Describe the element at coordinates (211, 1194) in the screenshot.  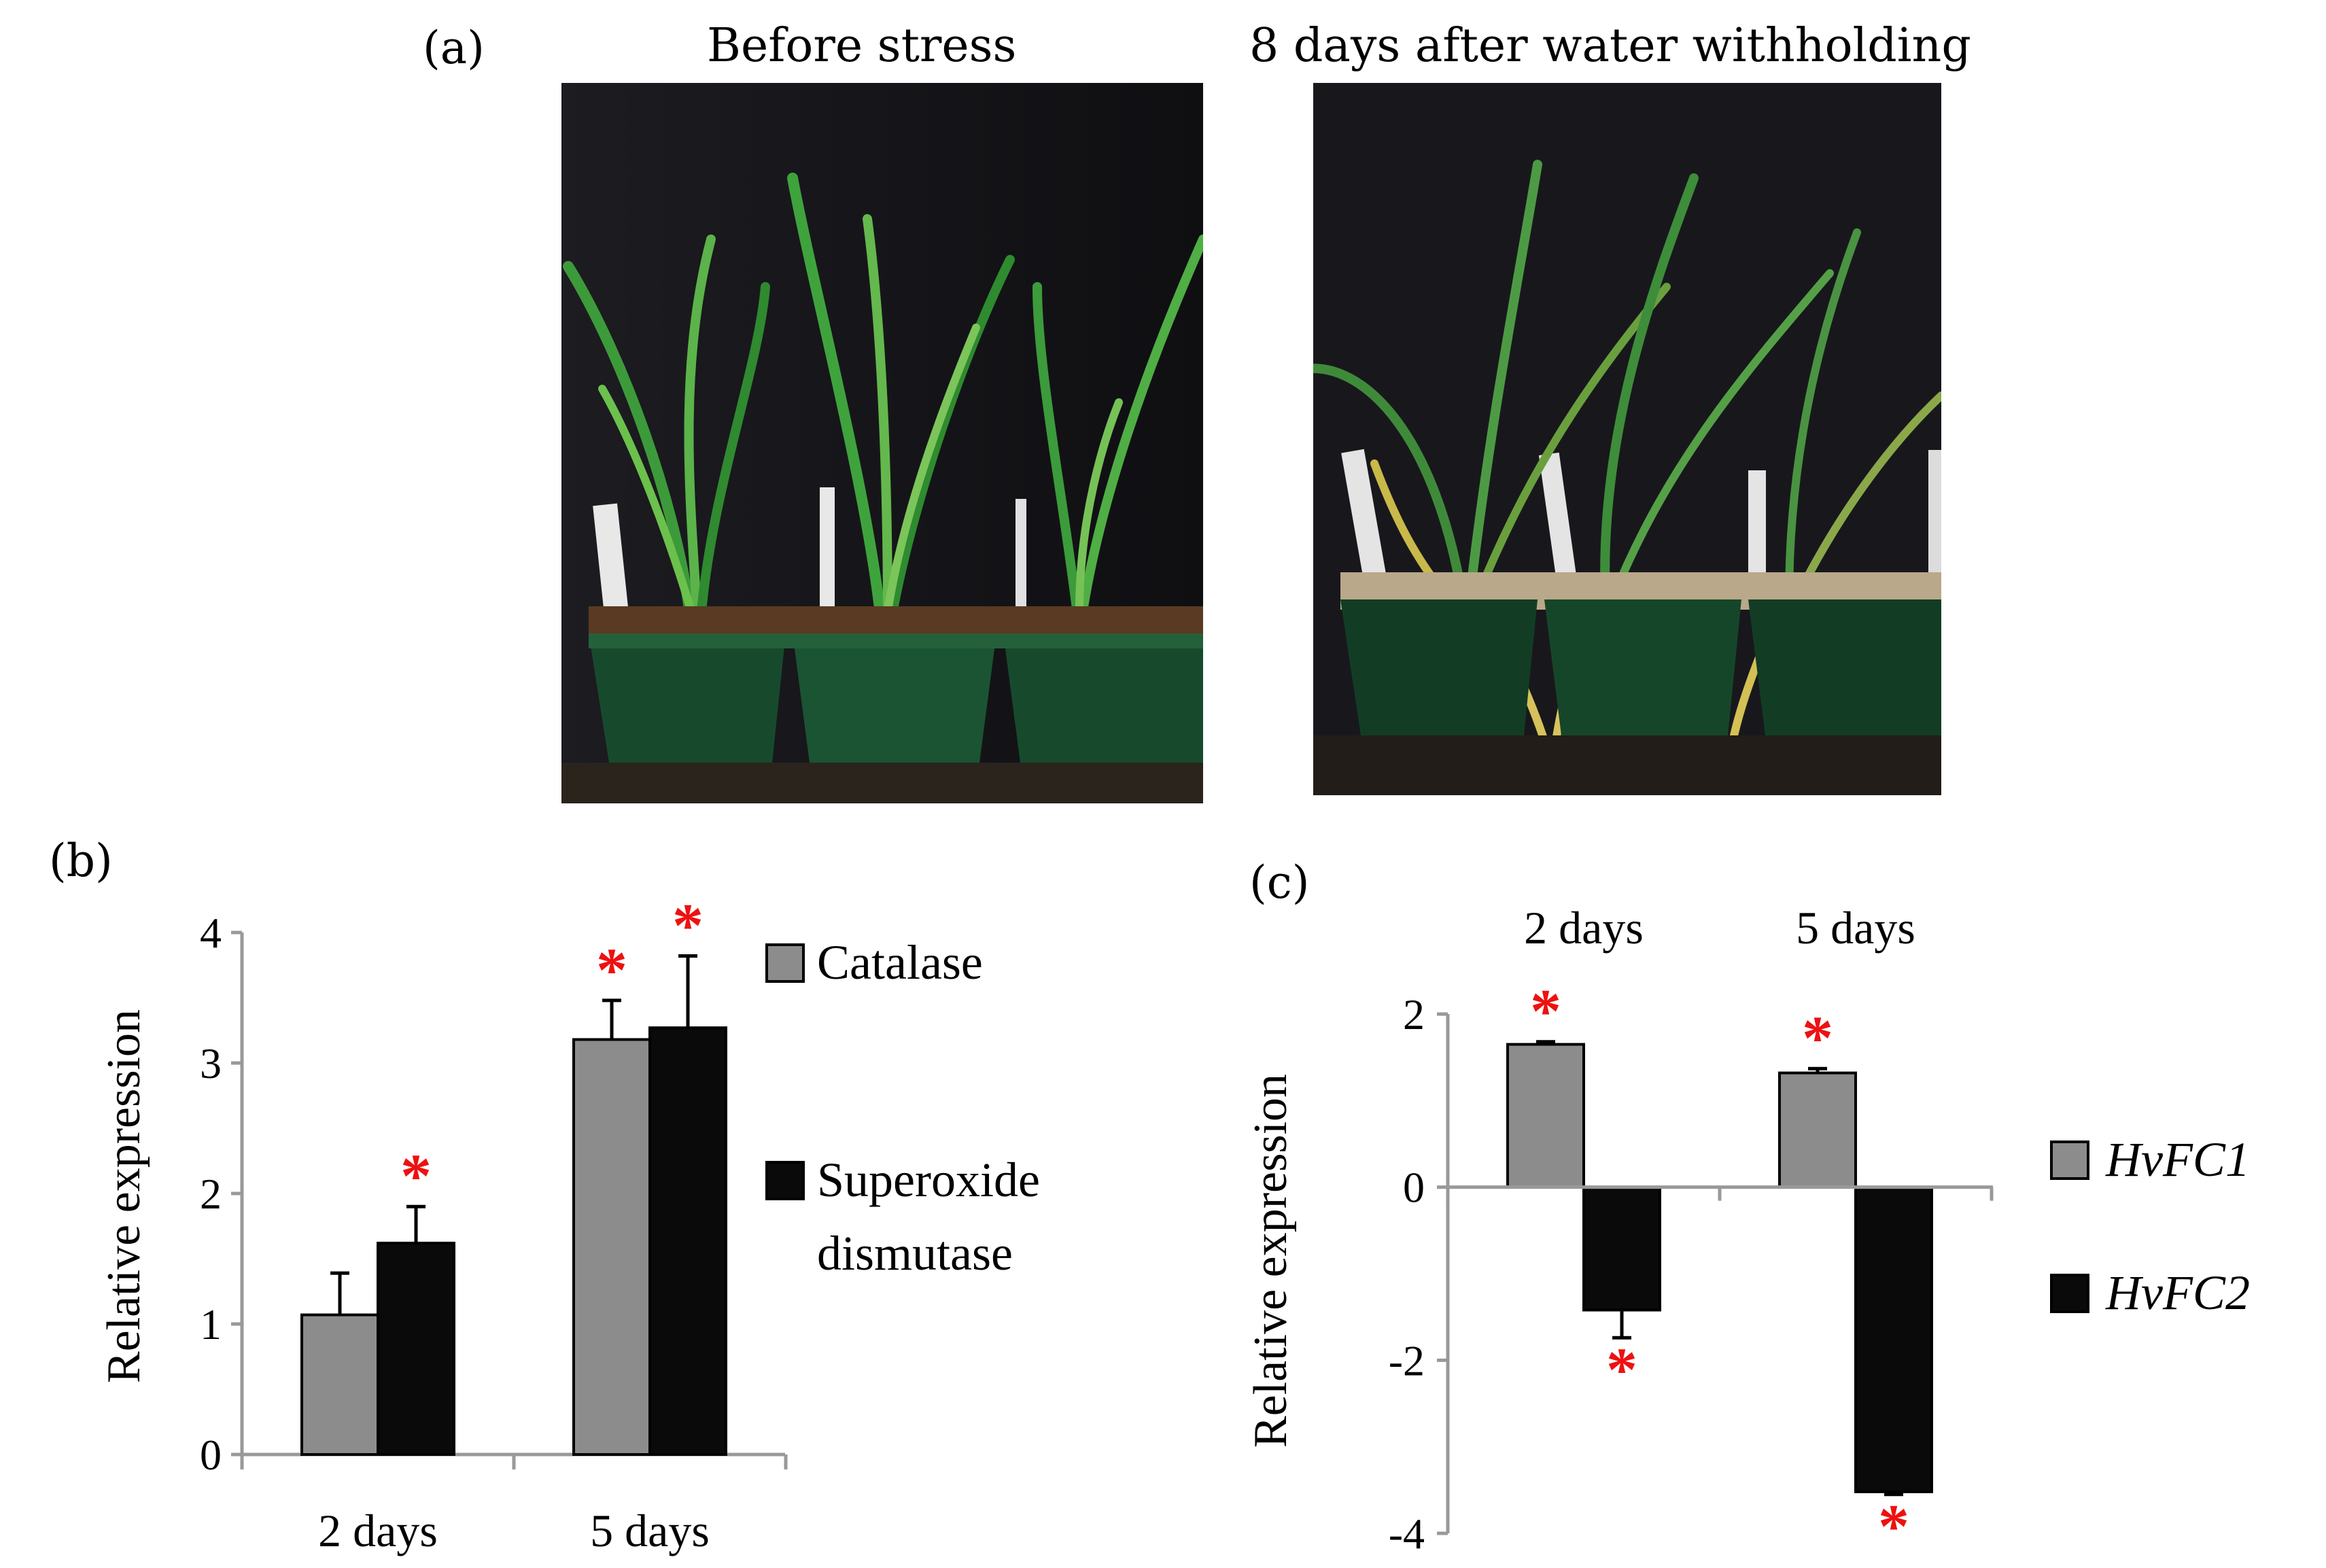
I see `chart-b-ytick-label: 2` at that location.